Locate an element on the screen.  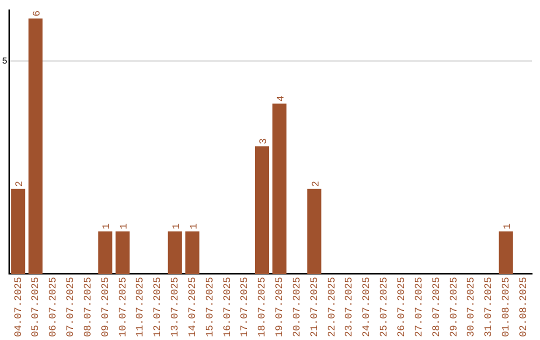
x-tick-label: 26.07.2025 is located at coordinates (402, 307).